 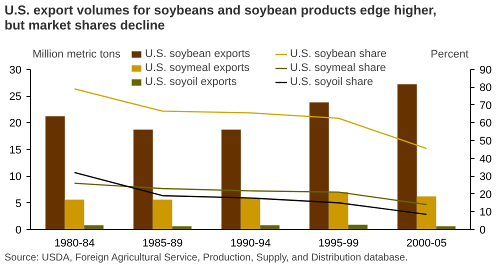 I want to click on x-tick-label: 1995-99, so click(x=338, y=244).